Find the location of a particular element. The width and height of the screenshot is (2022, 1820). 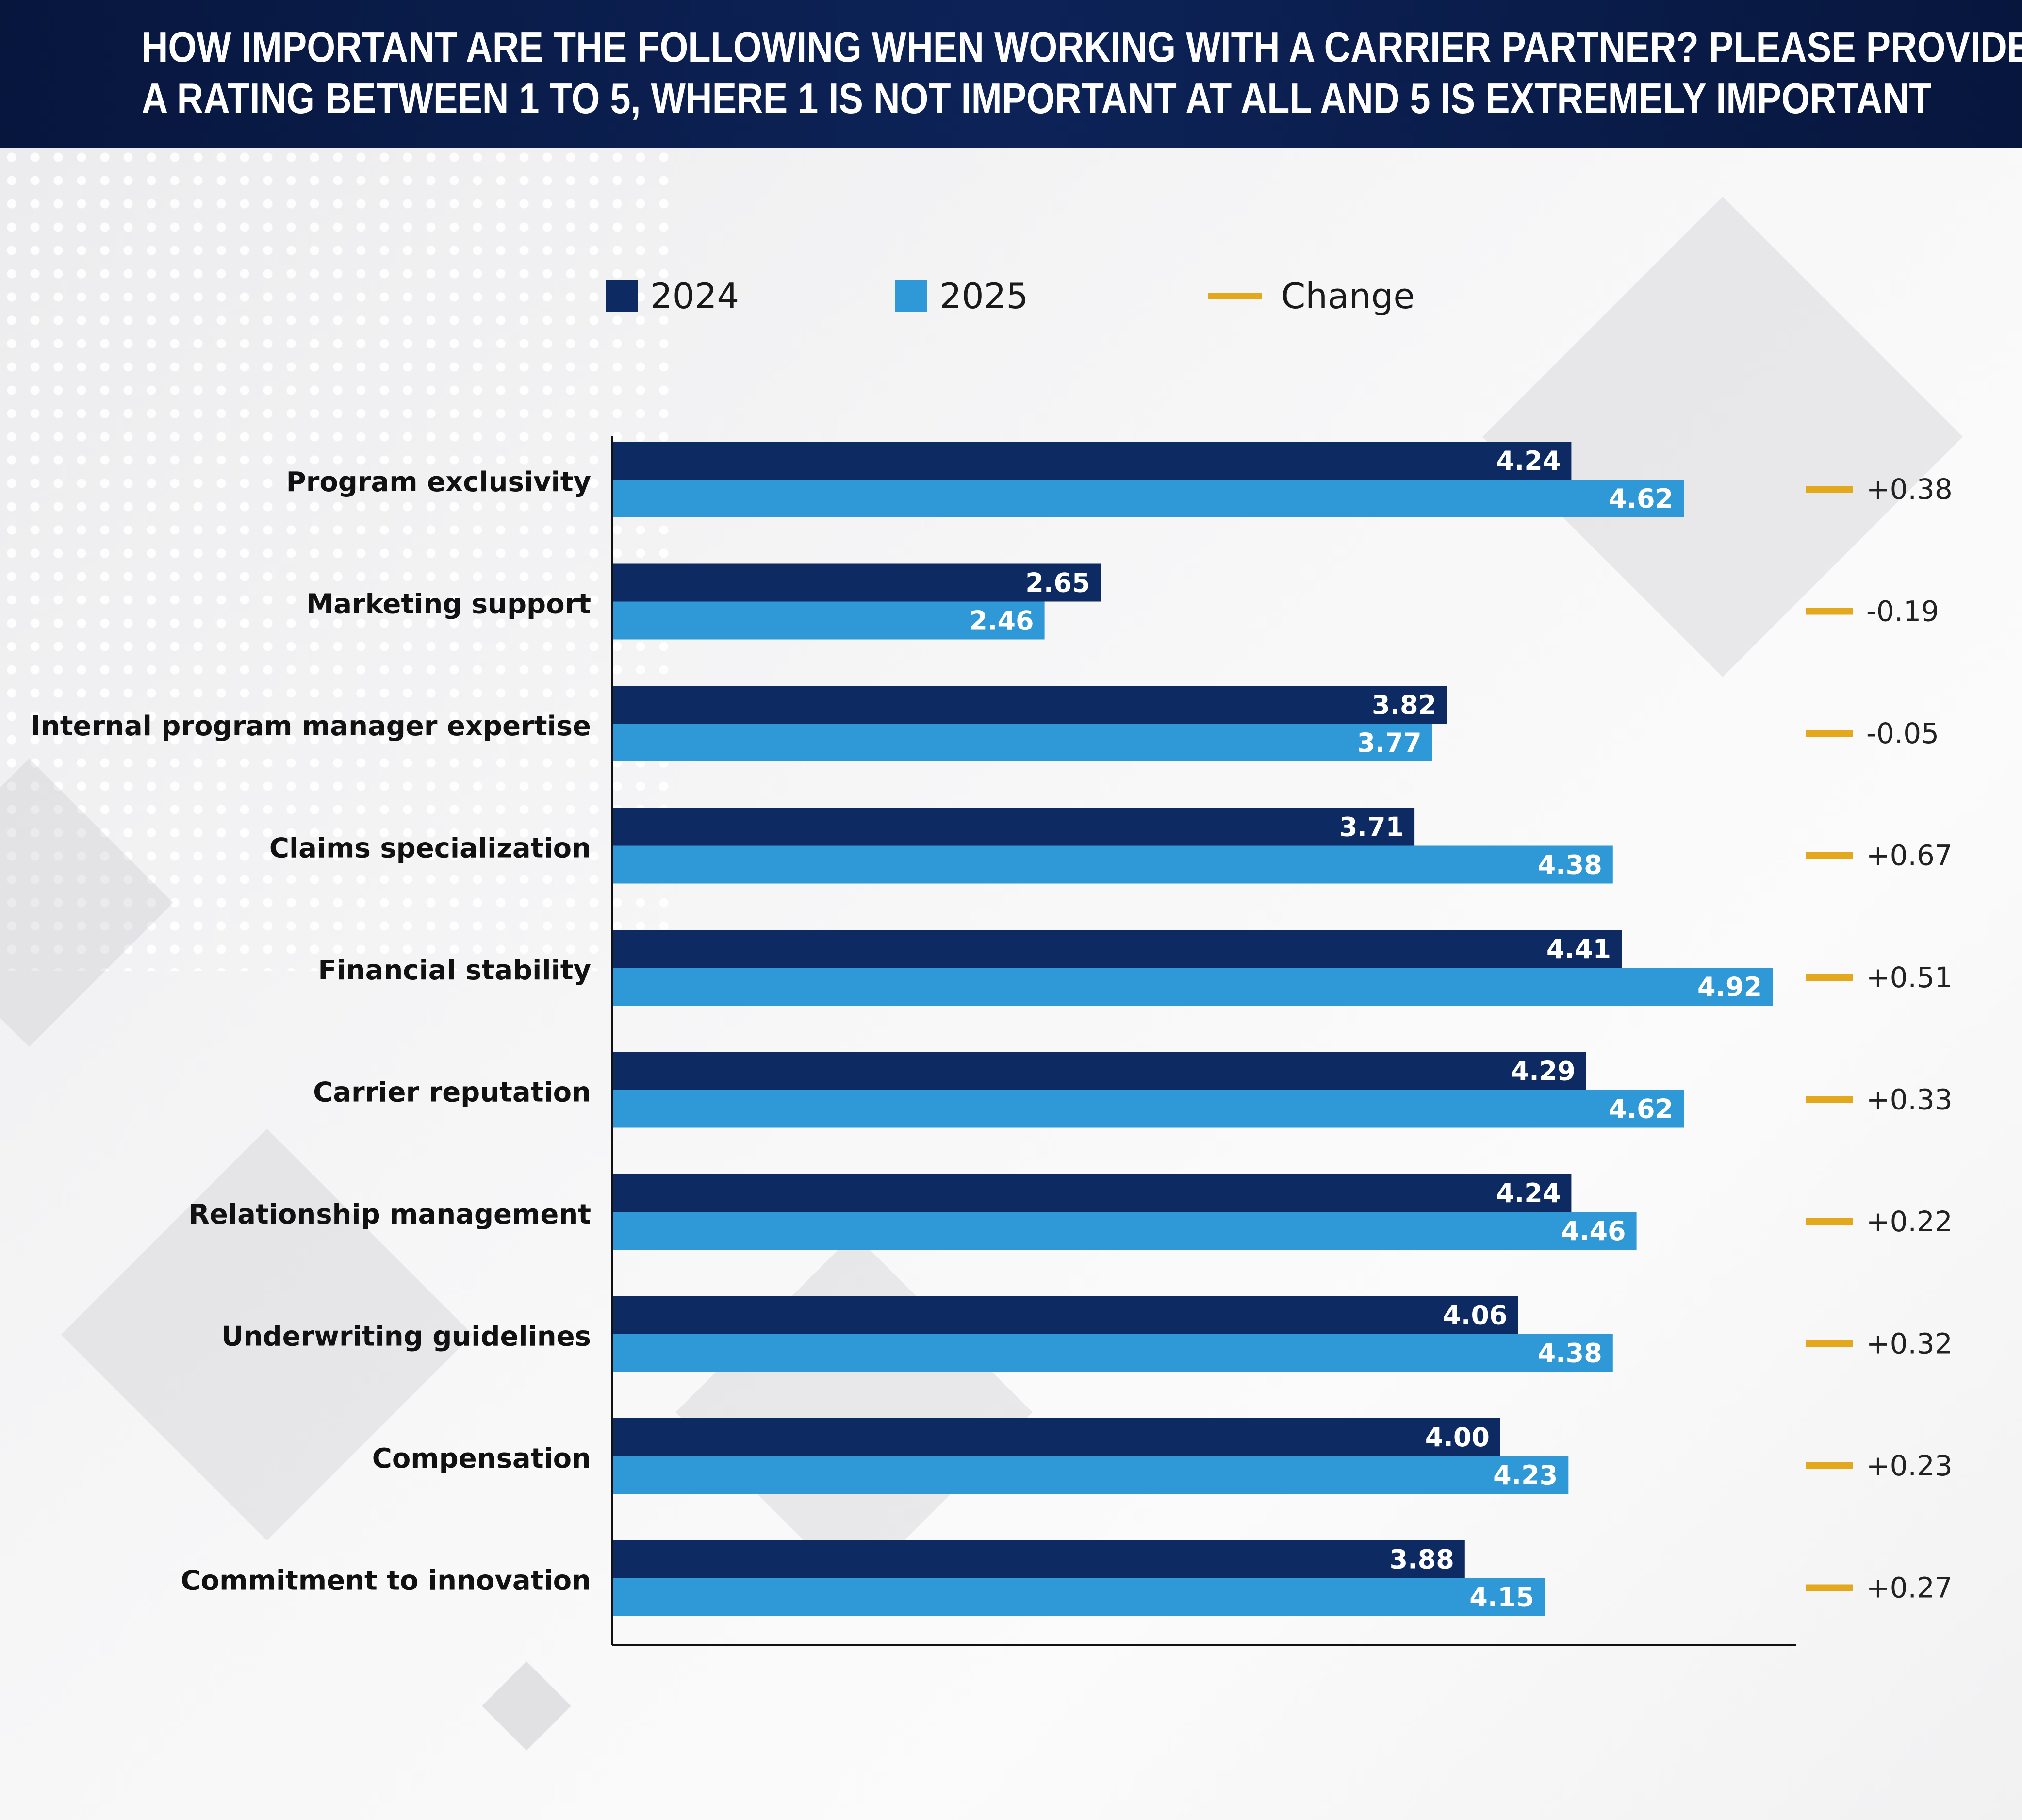

data-label-2024: 4.00 is located at coordinates (1457, 1437).